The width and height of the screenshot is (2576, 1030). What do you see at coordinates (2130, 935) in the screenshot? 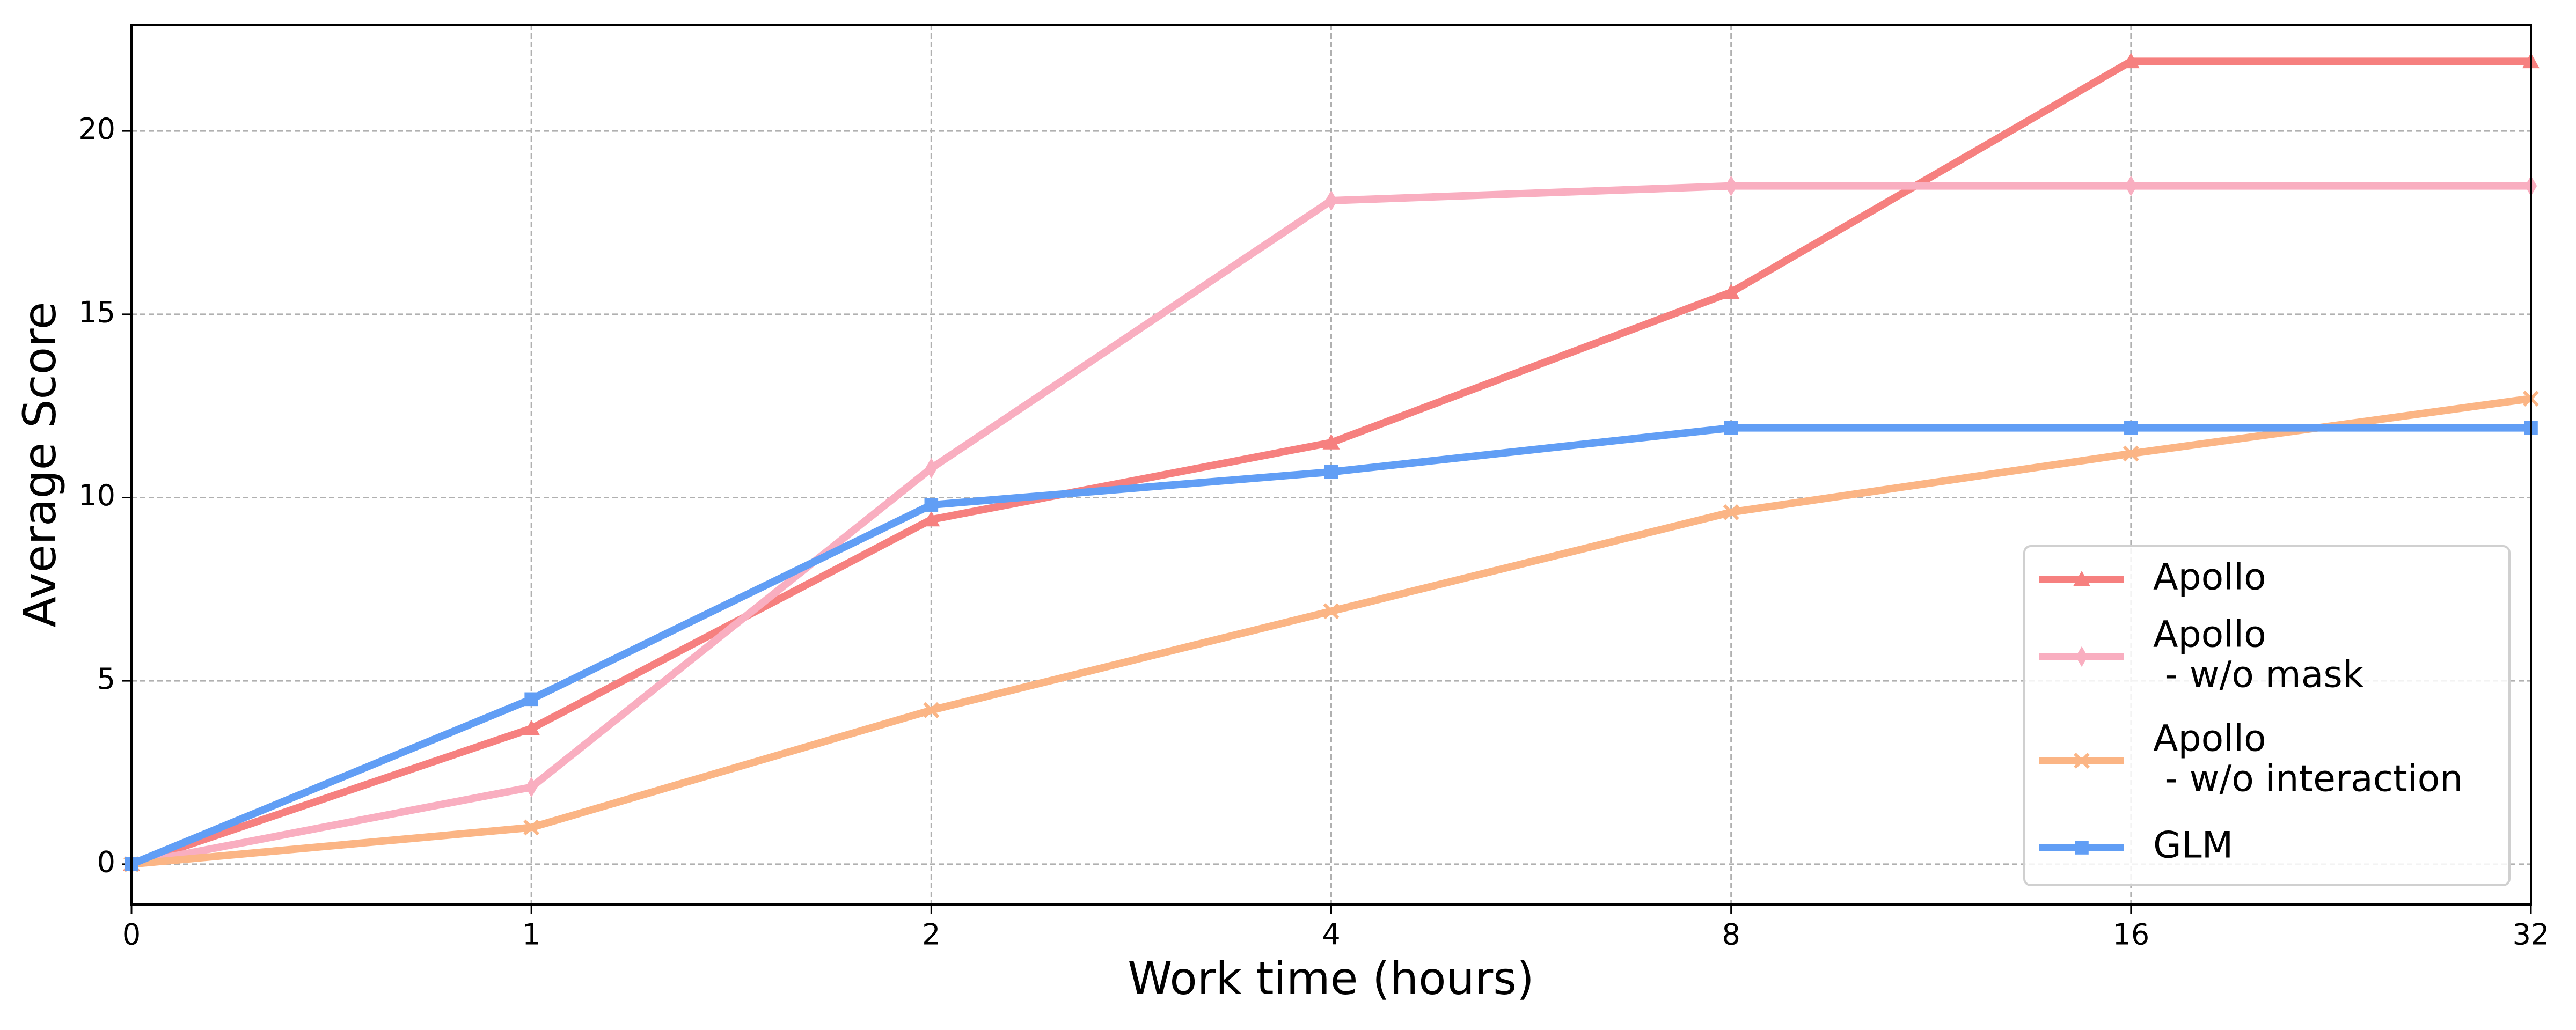
I see `x-tick-label: 16` at bounding box center [2130, 935].